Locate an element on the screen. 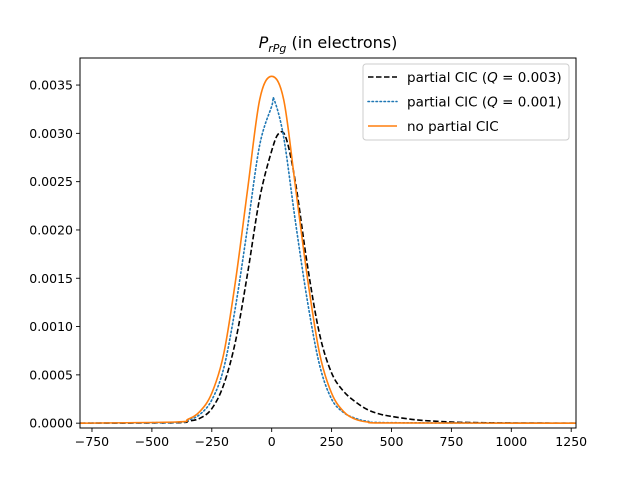  x-tick-label: −250 is located at coordinates (212, 441).